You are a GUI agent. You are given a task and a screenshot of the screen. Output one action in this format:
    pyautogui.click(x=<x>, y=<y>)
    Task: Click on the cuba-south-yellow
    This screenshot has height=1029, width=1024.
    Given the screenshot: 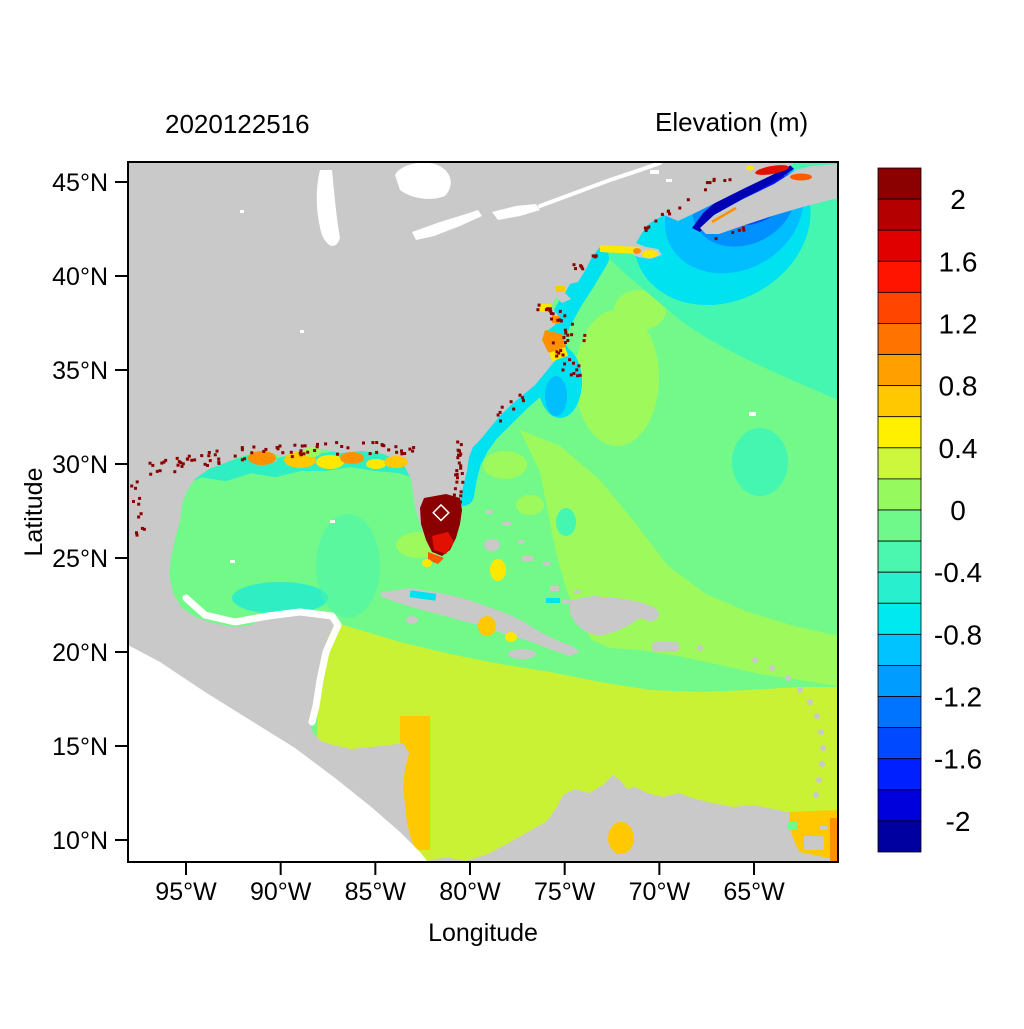 What is the action you would take?
    pyautogui.click(x=511, y=637)
    